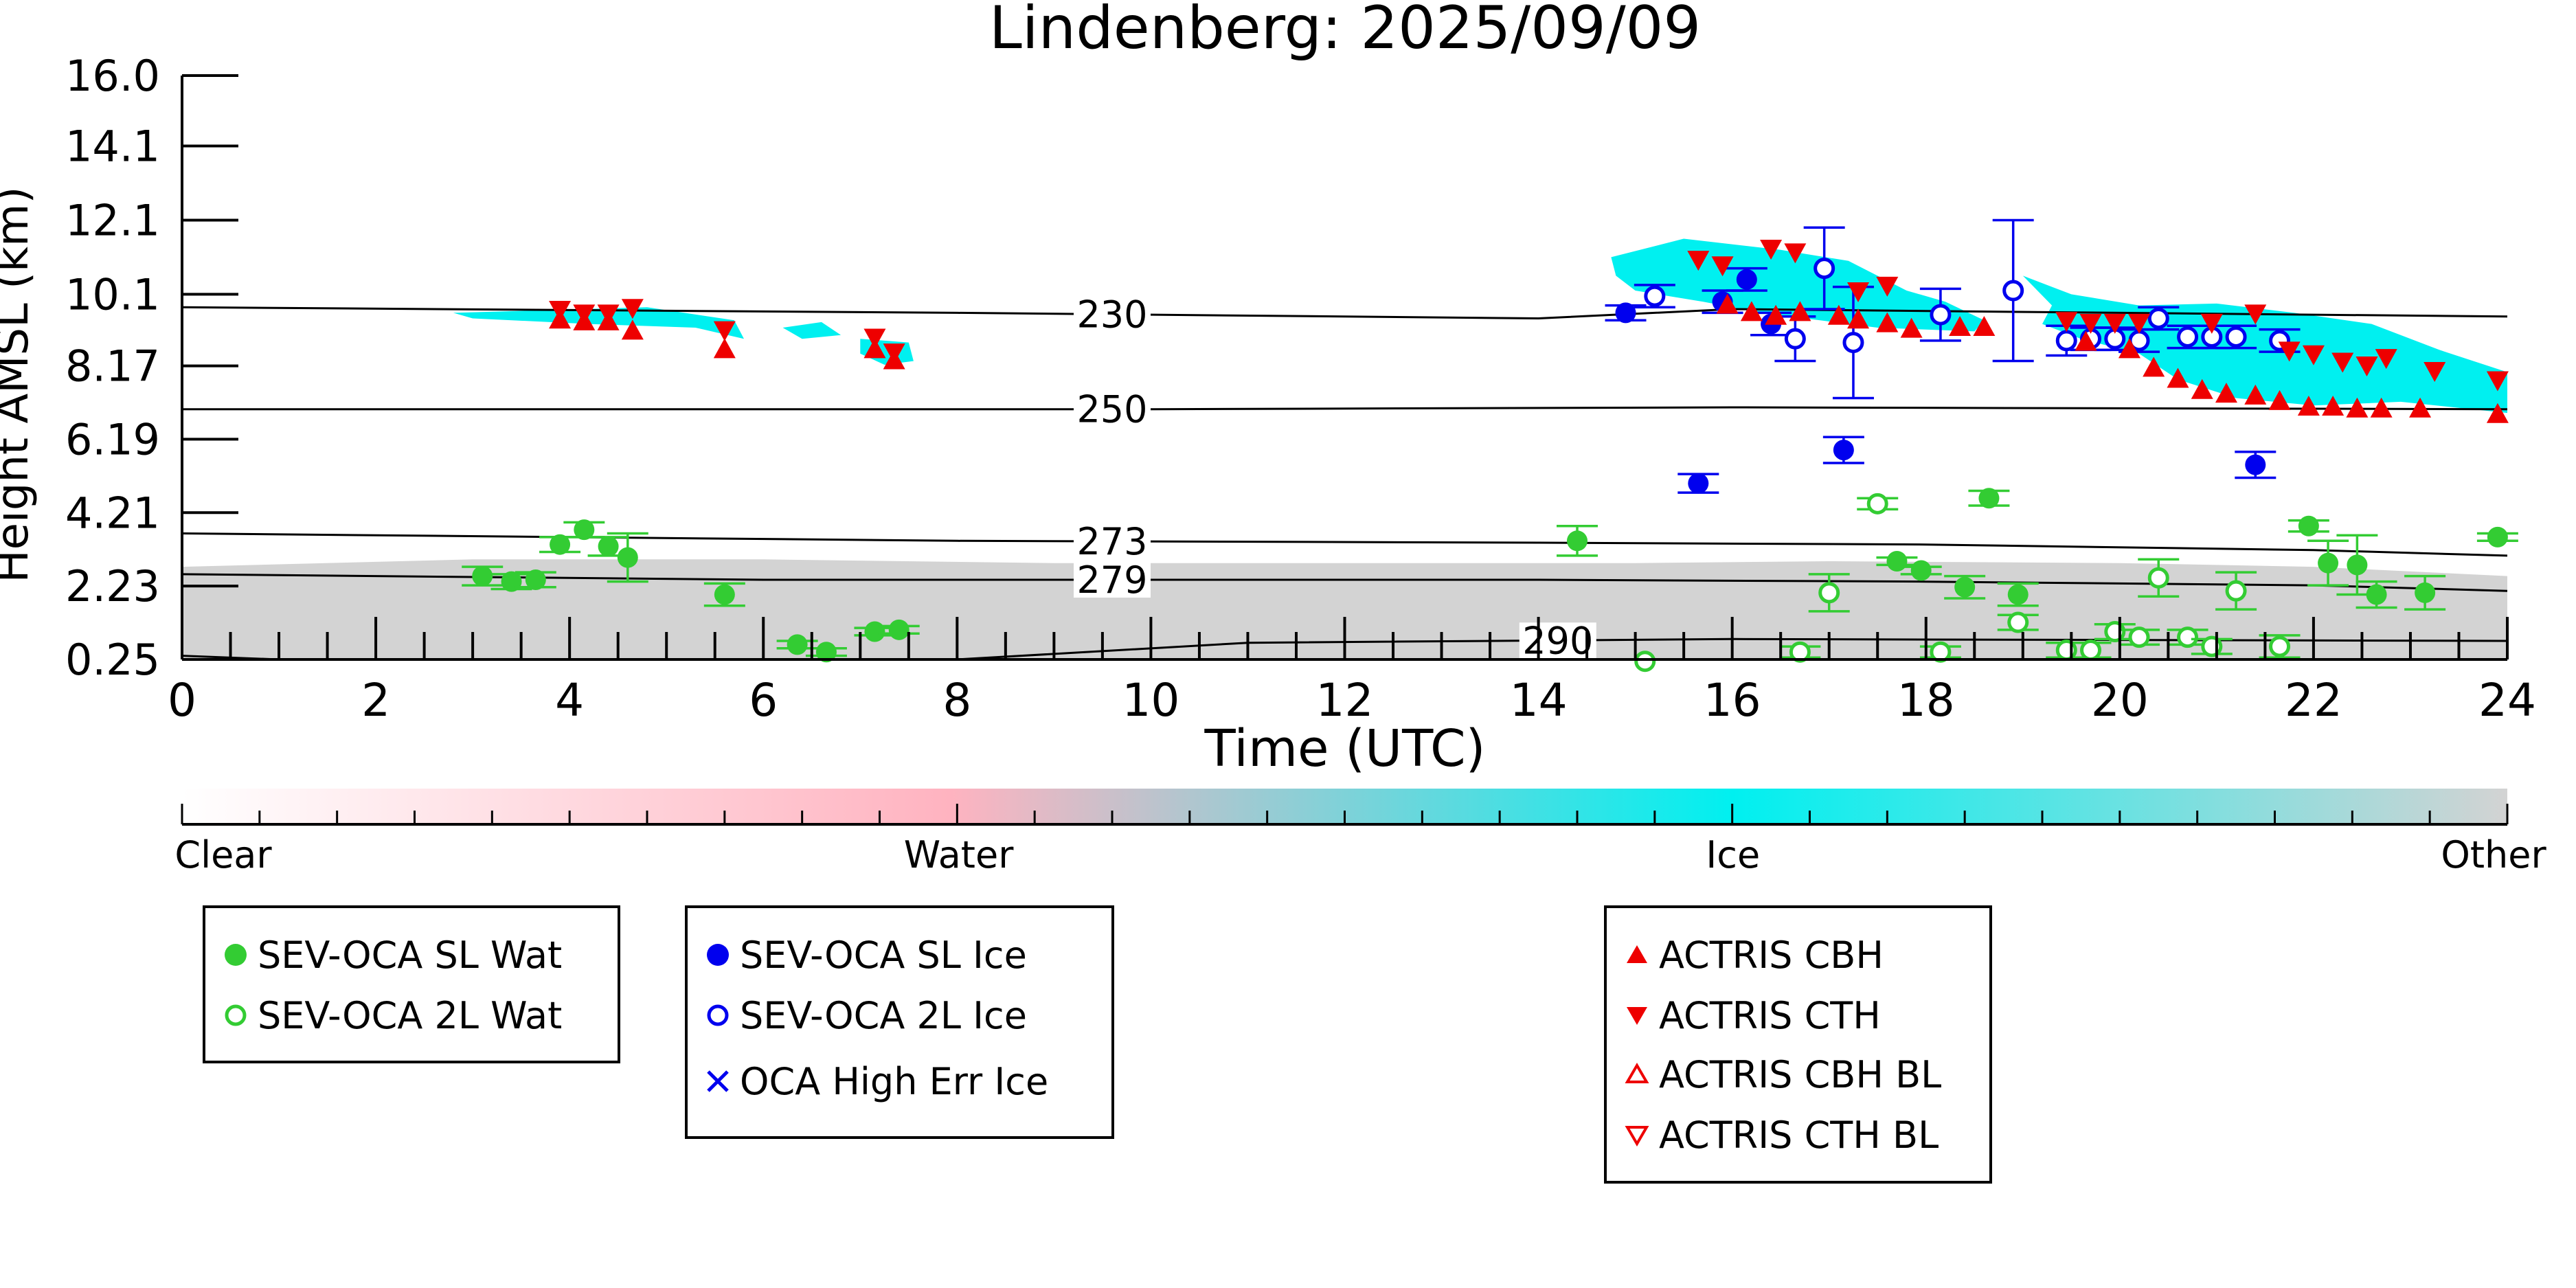  I want to click on legend-label: SEV-OCA SL Ice, so click(883, 955).